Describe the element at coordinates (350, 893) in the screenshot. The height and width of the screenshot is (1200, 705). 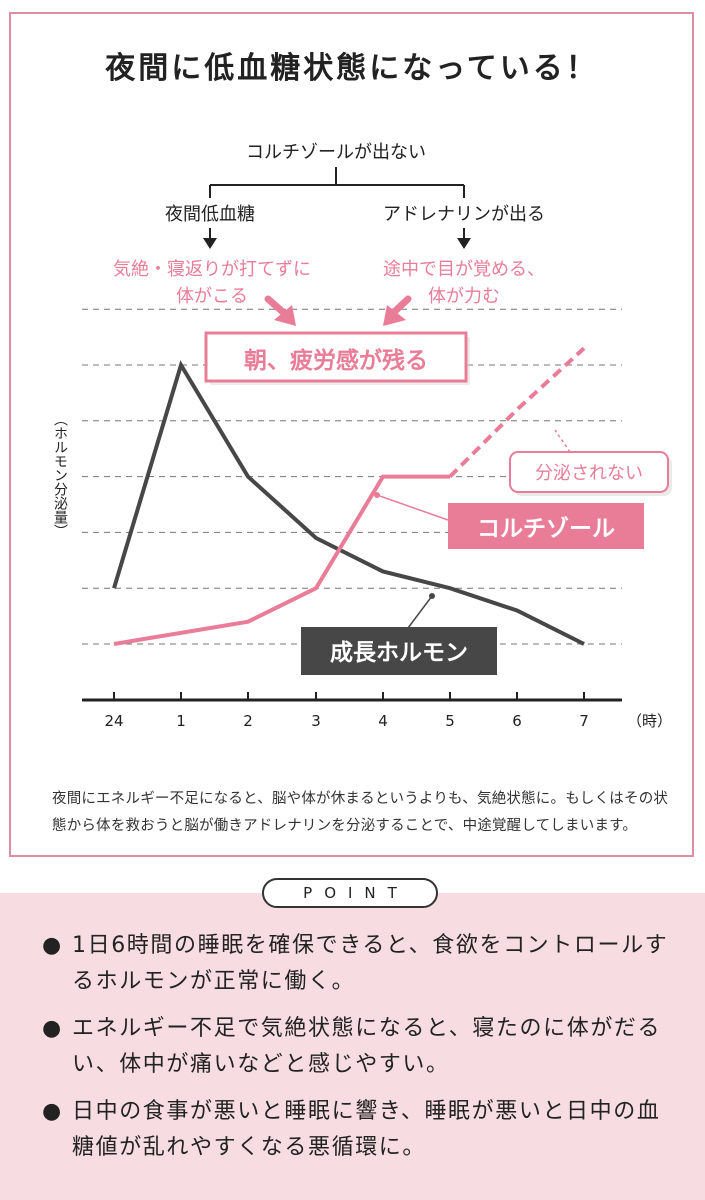
I see `point-label: POINT` at that location.